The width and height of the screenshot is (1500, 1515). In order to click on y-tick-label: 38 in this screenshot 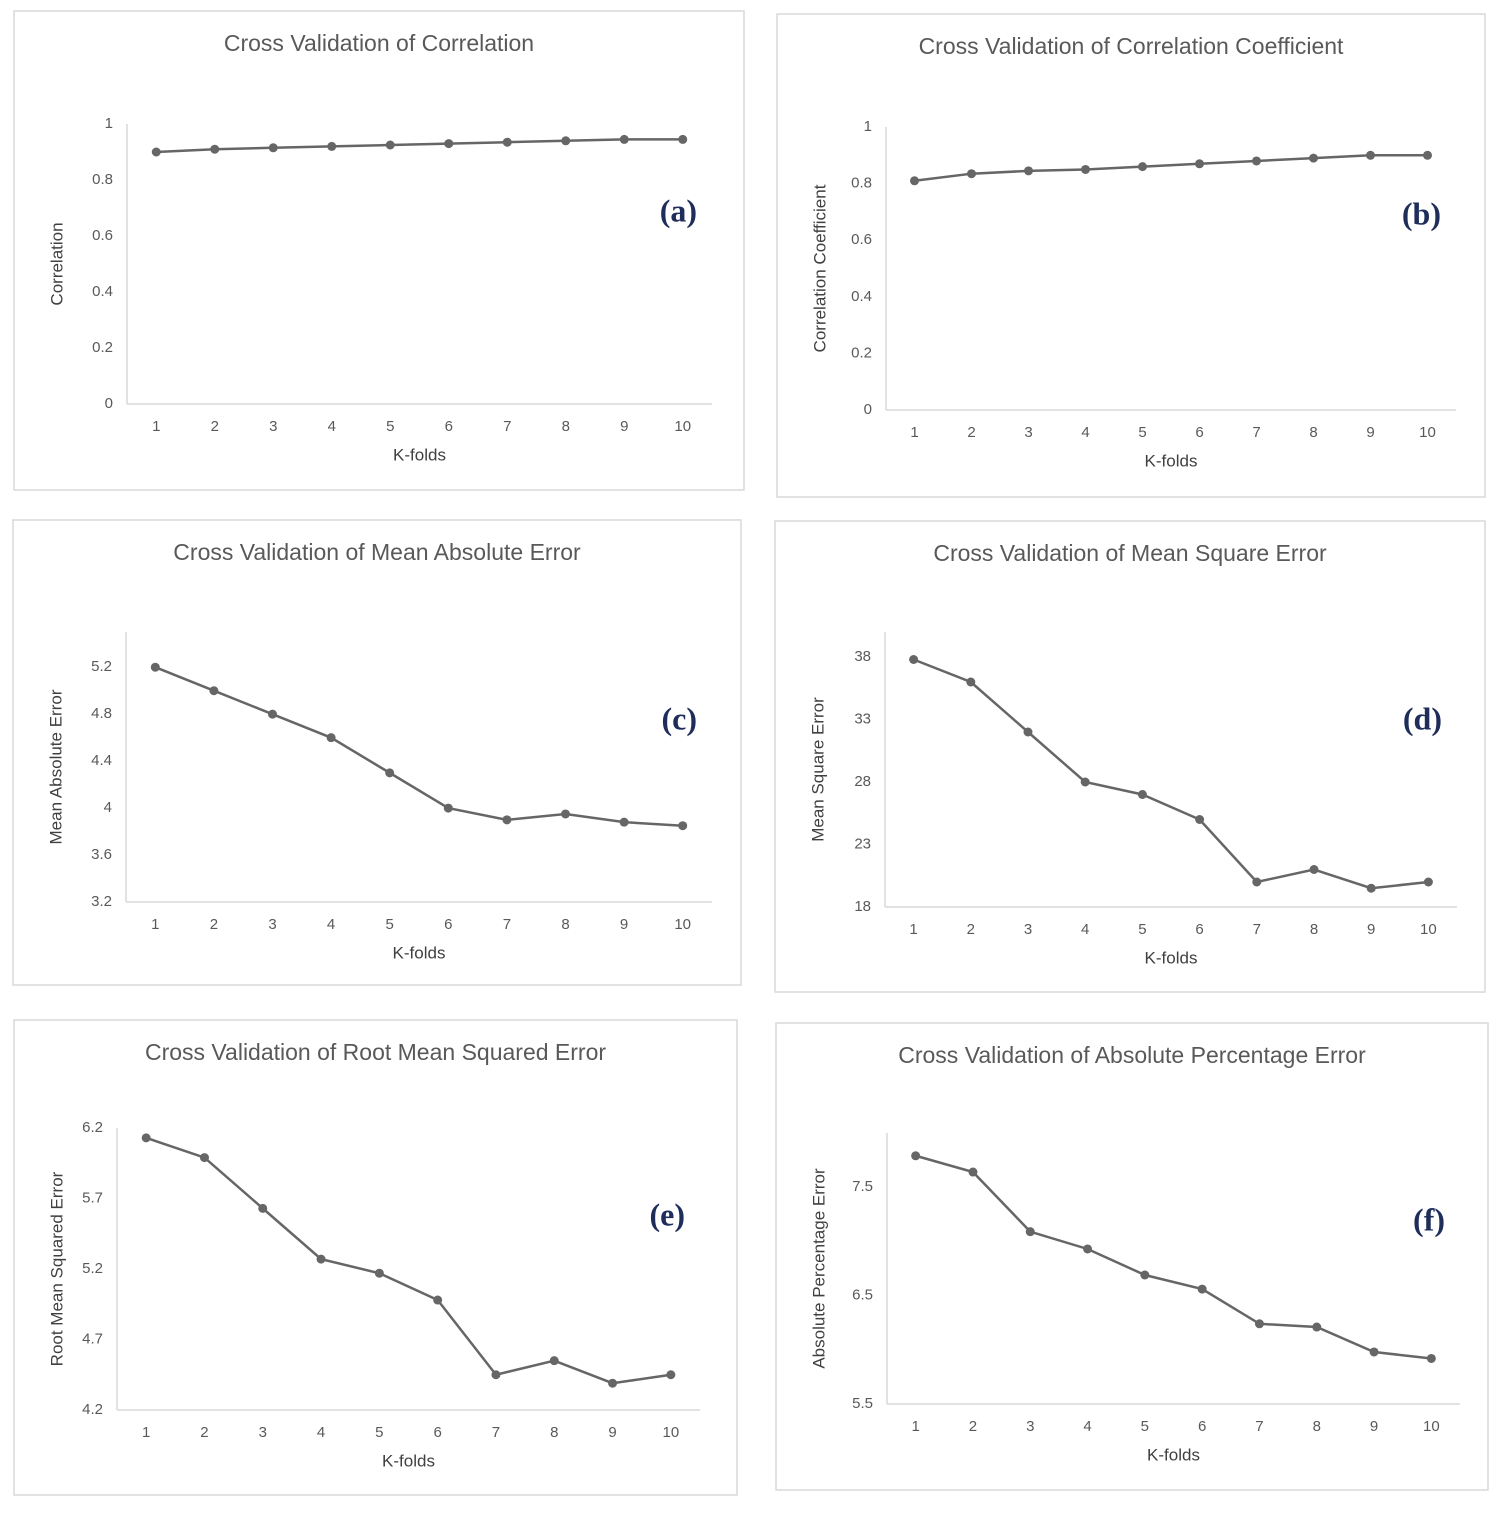, I will do `click(862, 656)`.